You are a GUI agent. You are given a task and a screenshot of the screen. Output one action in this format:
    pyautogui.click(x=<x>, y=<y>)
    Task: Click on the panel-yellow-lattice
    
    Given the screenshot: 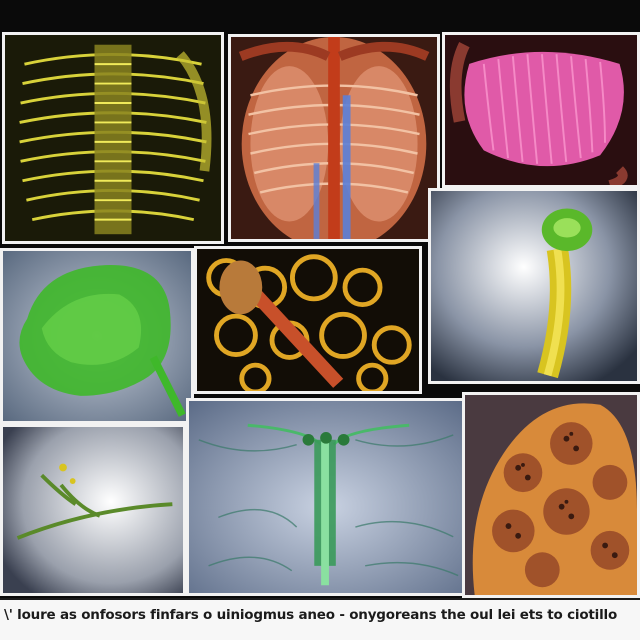 What is the action you would take?
    pyautogui.click(x=308, y=320)
    